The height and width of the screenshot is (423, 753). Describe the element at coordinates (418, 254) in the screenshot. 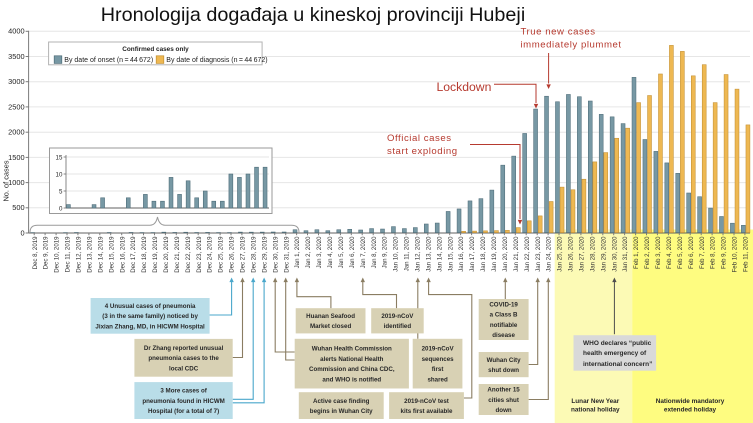

I see `svg-text: Jan 12, 2020` at that location.